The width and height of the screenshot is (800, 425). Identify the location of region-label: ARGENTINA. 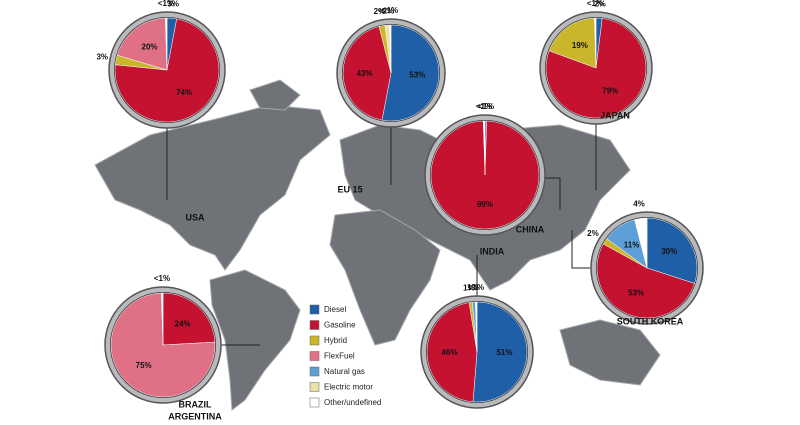
(195, 416).